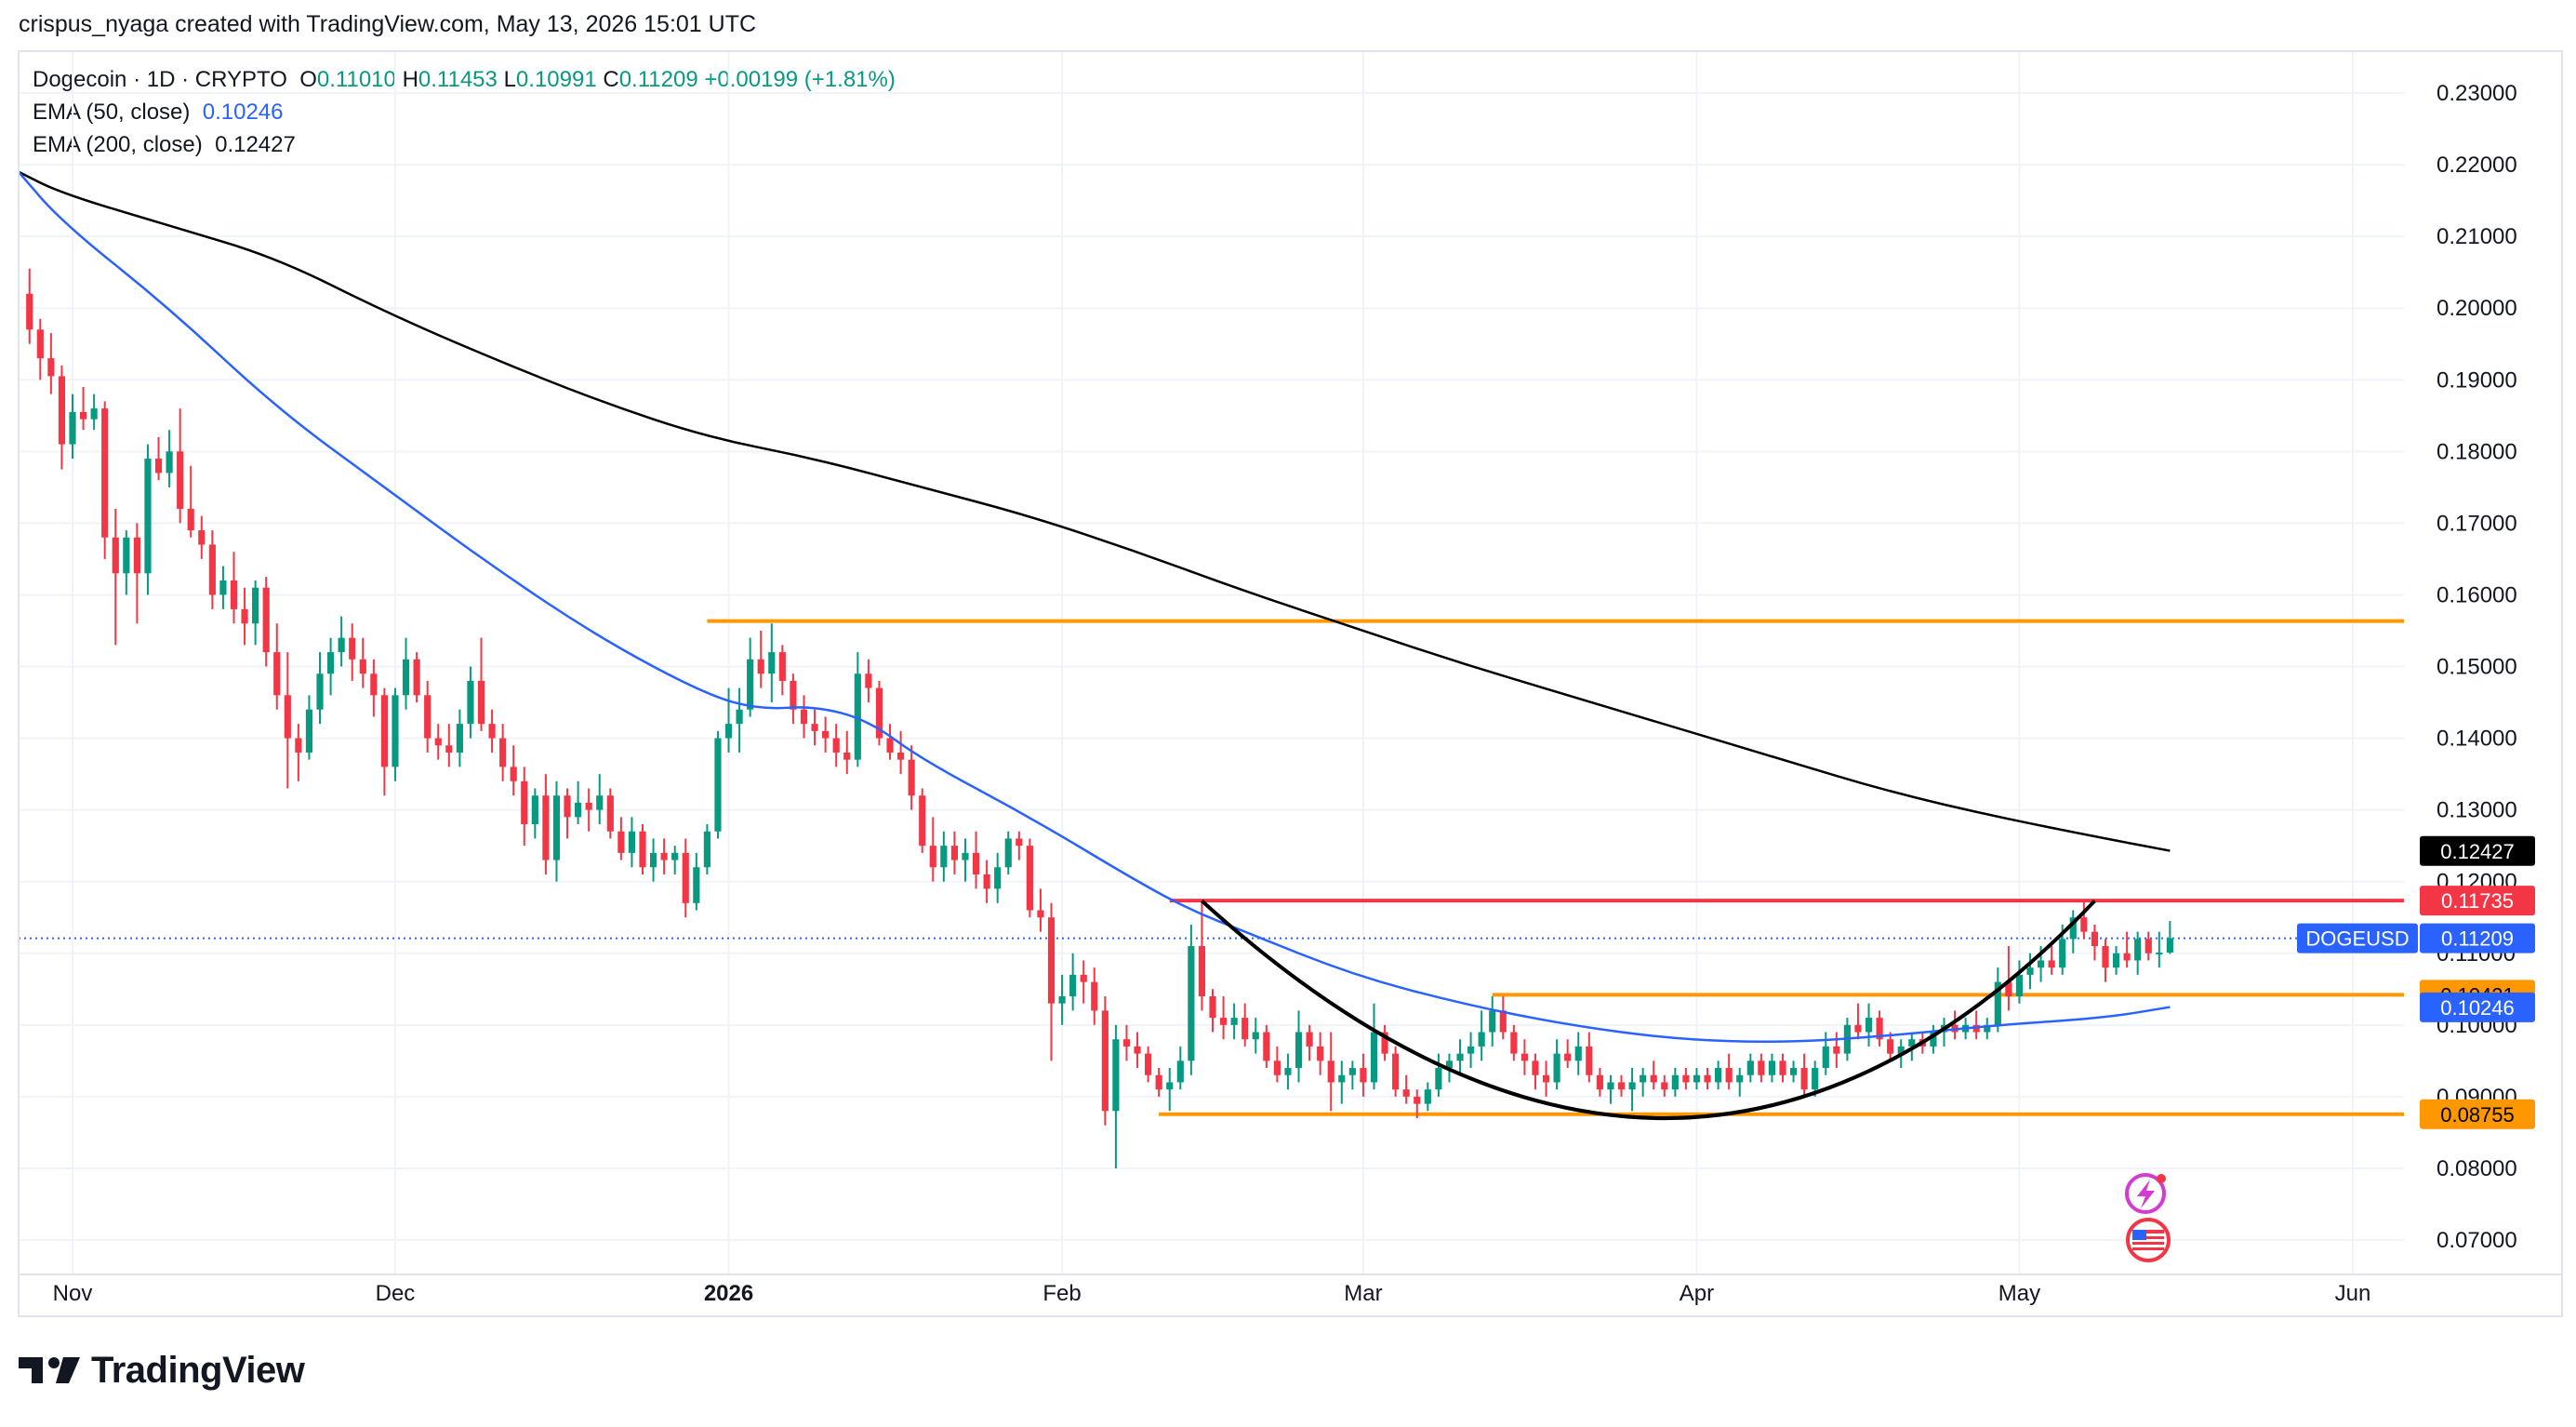 The height and width of the screenshot is (1427, 2576). I want to click on y-tick-label: 0.16000, so click(2477, 594).